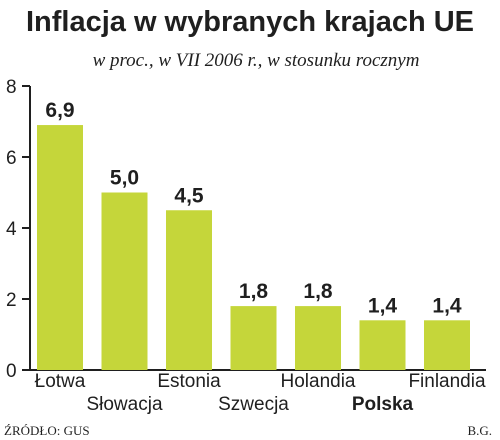 The width and height of the screenshot is (500, 440). Describe the element at coordinates (11, 300) in the screenshot. I see `y-tick-label: 2` at that location.